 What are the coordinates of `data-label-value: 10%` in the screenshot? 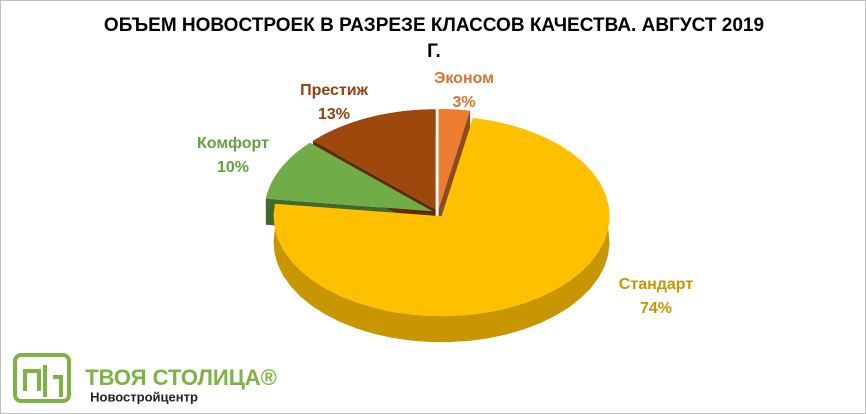 It's located at (233, 167).